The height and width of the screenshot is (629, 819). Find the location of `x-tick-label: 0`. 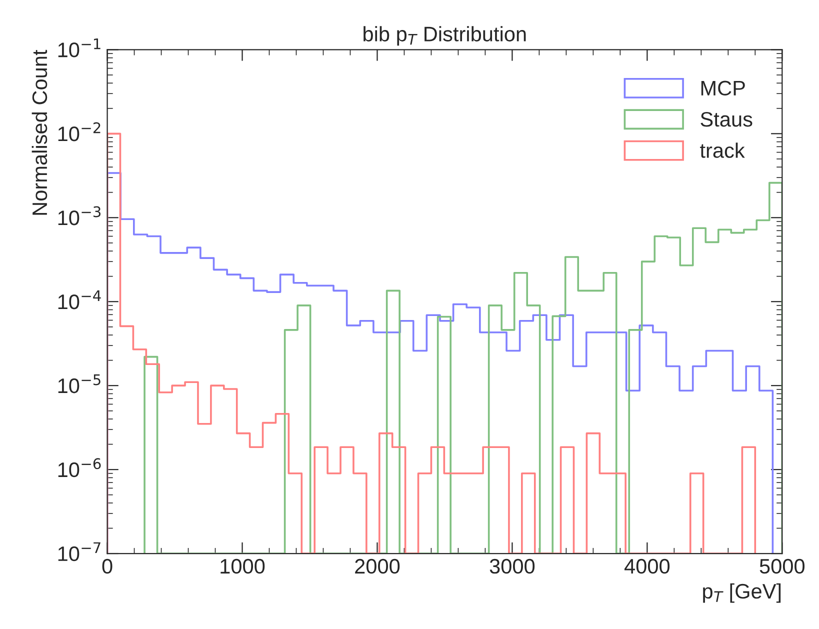

x-tick-label: 0 is located at coordinates (107, 566).